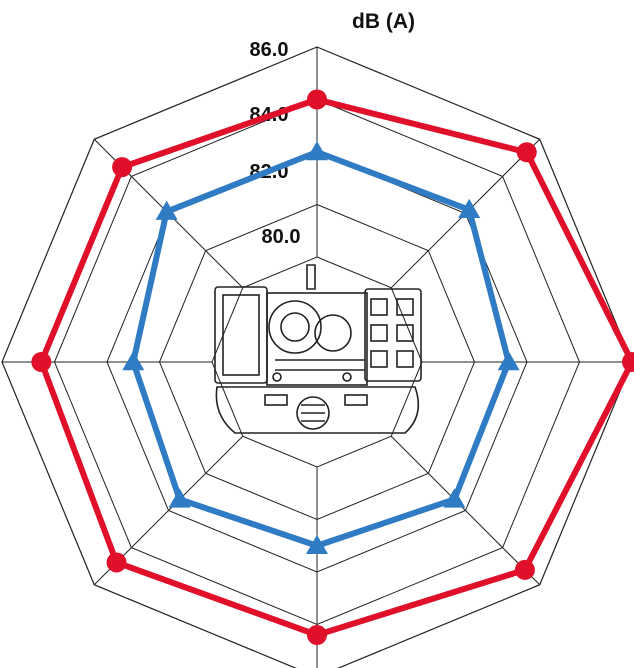 This screenshot has width=634, height=668. What do you see at coordinates (281, 237) in the screenshot?
I see `tick-label-80: 80.0` at bounding box center [281, 237].